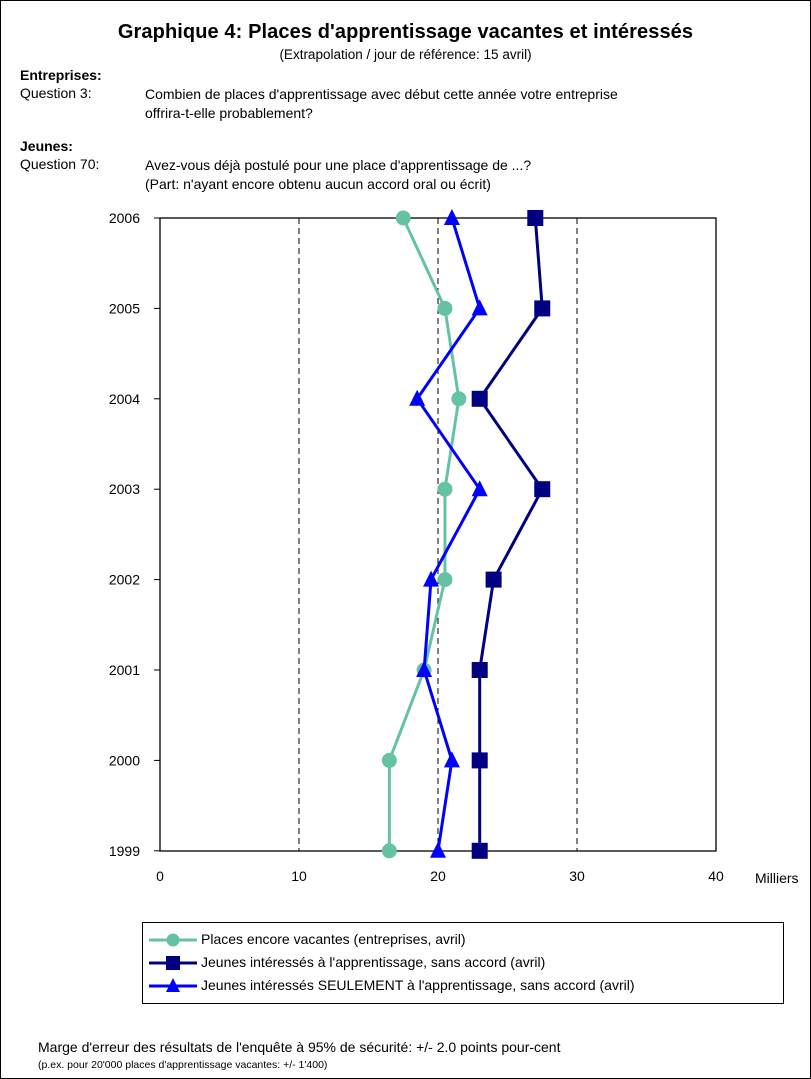 This screenshot has width=811, height=1079. Describe the element at coordinates (451, 217) in the screenshot. I see `point-series-3-2006` at that location.